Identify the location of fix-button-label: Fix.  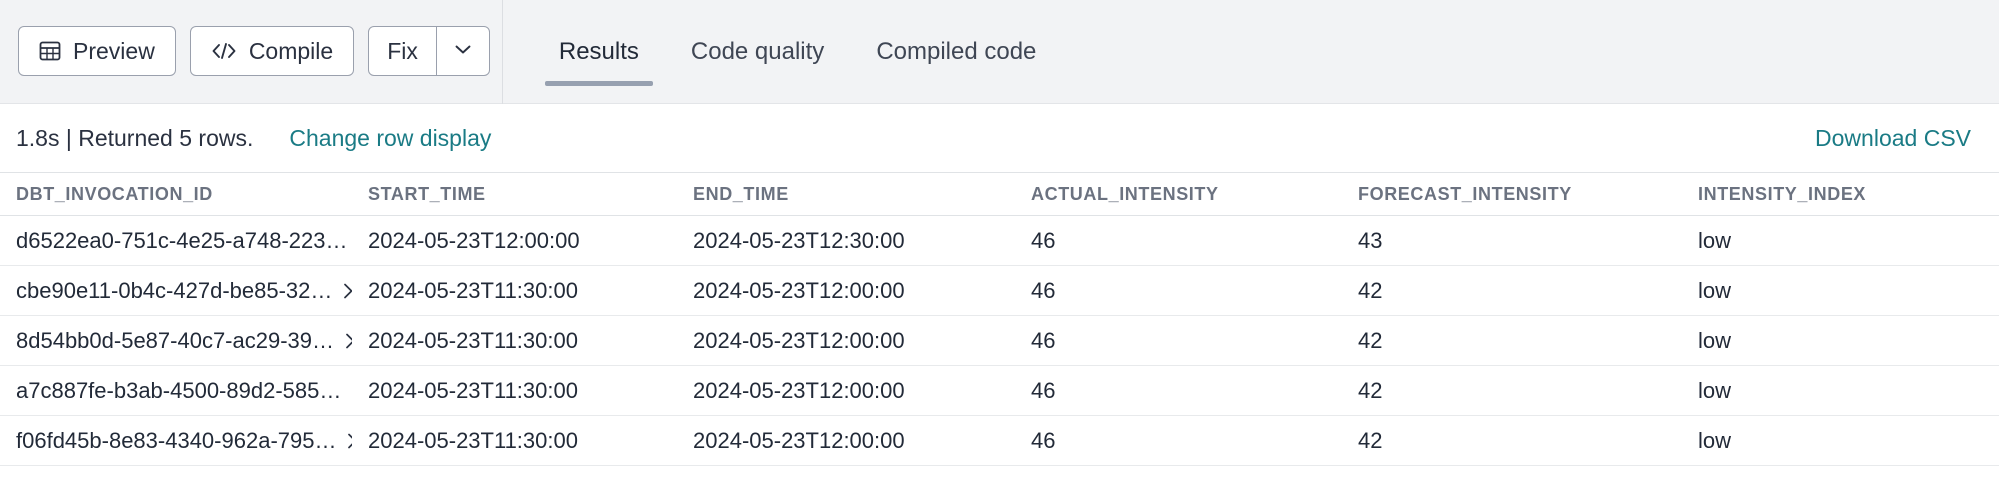
(402, 50).